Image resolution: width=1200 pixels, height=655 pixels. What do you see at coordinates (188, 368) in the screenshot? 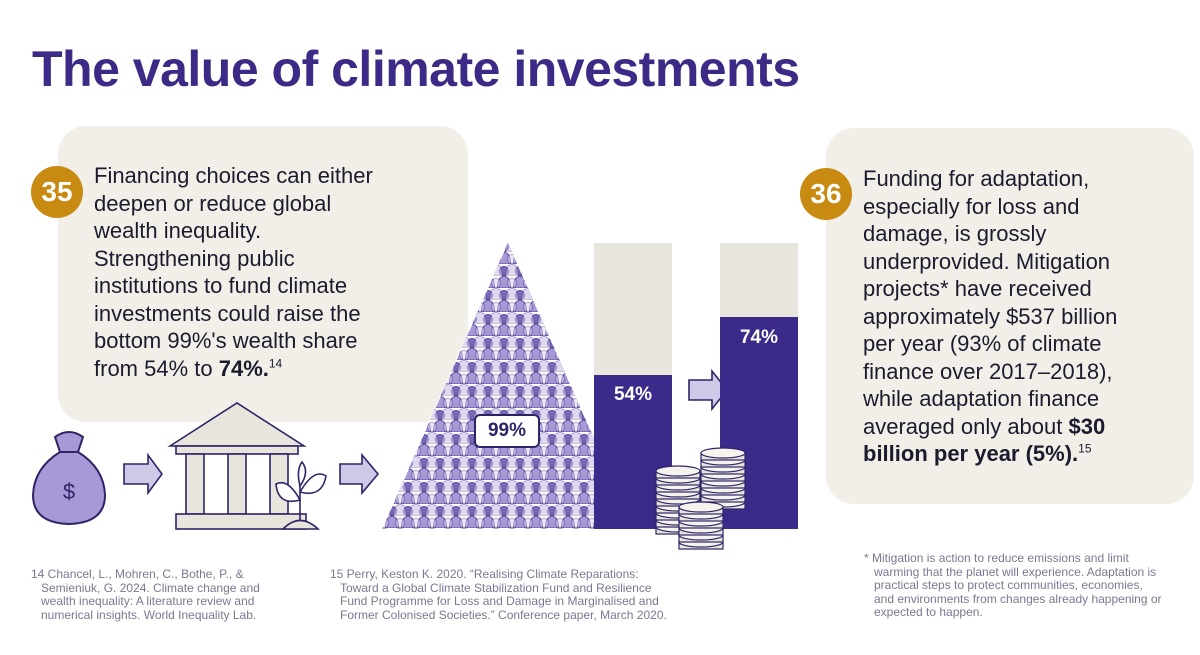
I see `text-line: from 54% to 74%.14` at bounding box center [188, 368].